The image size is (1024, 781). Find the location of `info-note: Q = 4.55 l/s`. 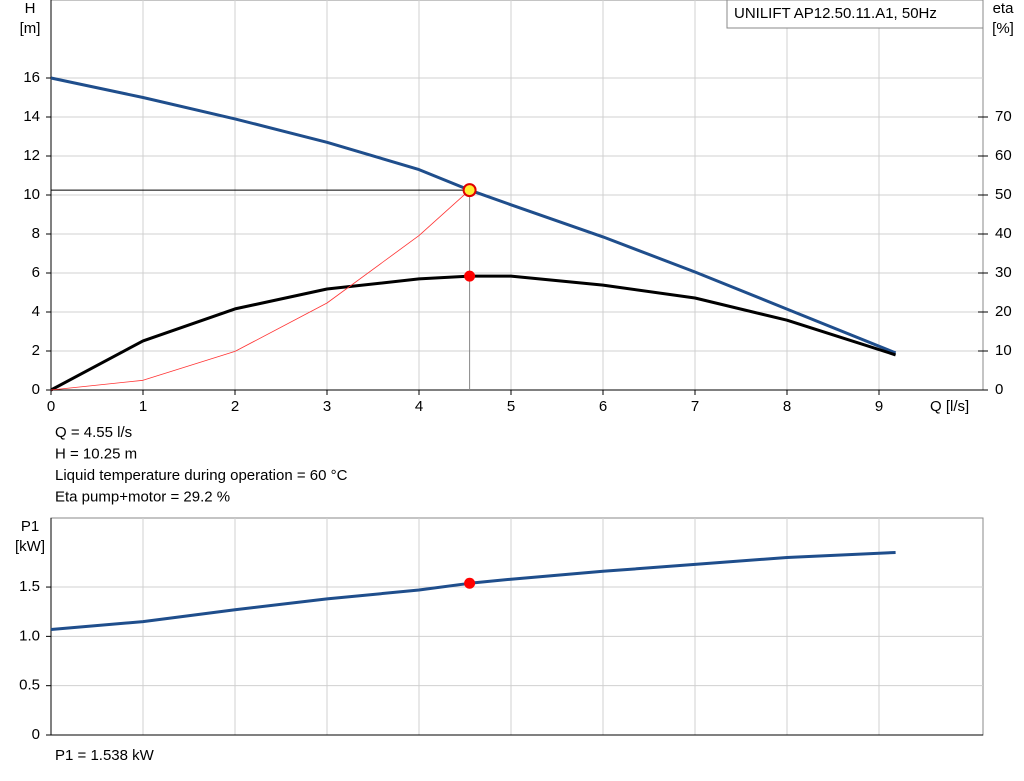

info-note: Q = 4.55 l/s is located at coordinates (93, 432).